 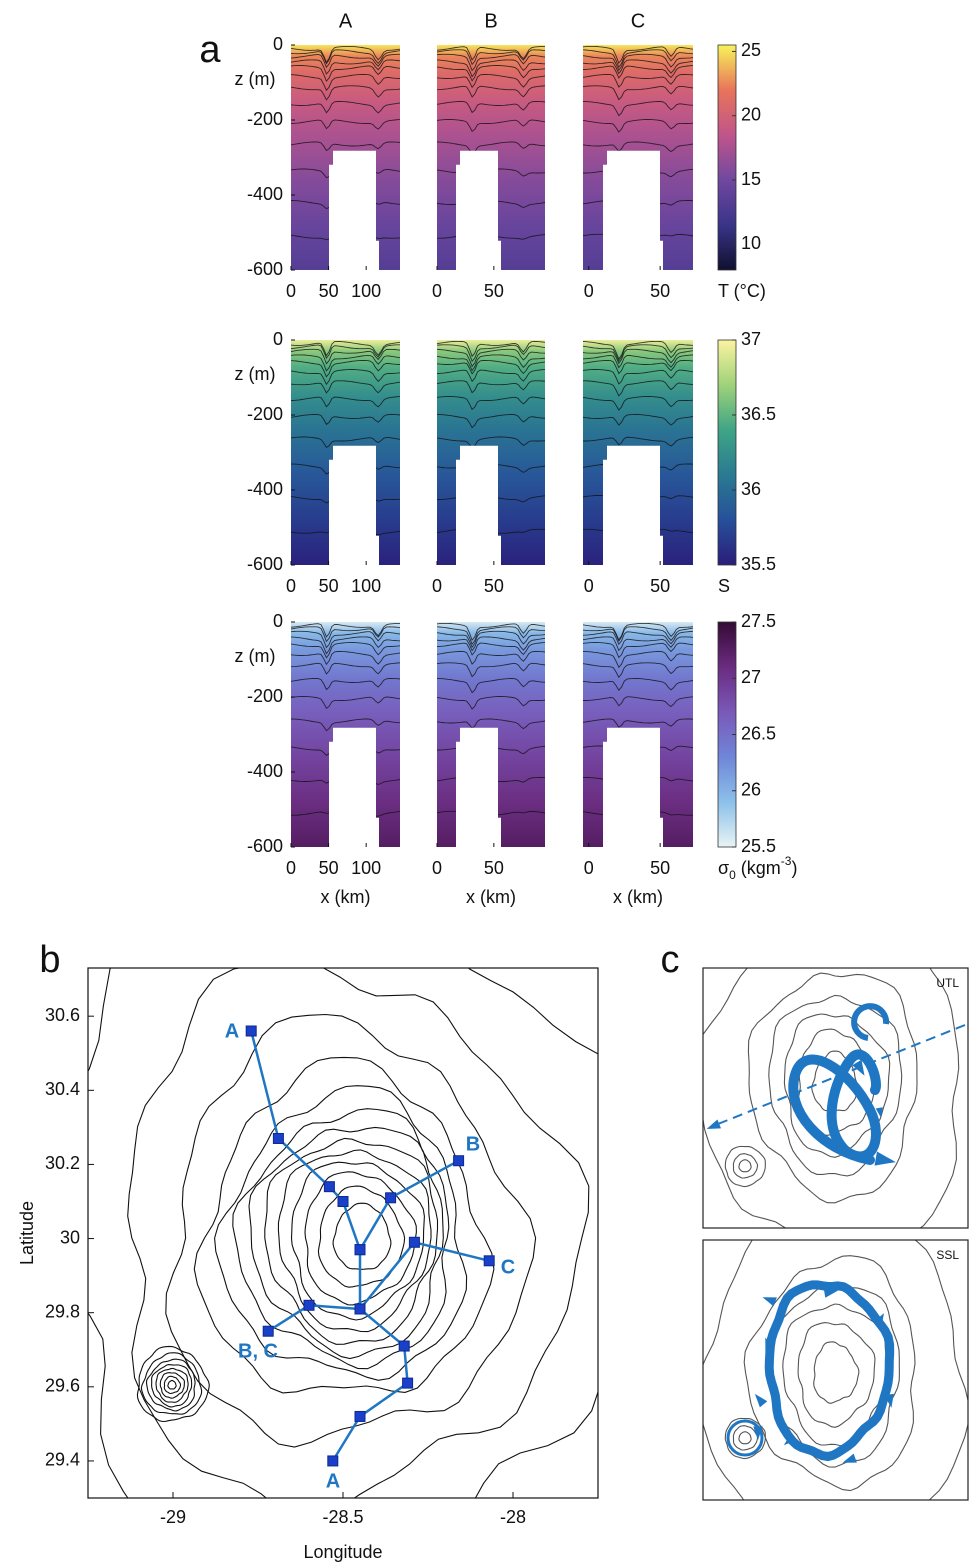 What do you see at coordinates (786, 861) in the screenshot?
I see `colorbar-label-part: -3` at bounding box center [786, 861].